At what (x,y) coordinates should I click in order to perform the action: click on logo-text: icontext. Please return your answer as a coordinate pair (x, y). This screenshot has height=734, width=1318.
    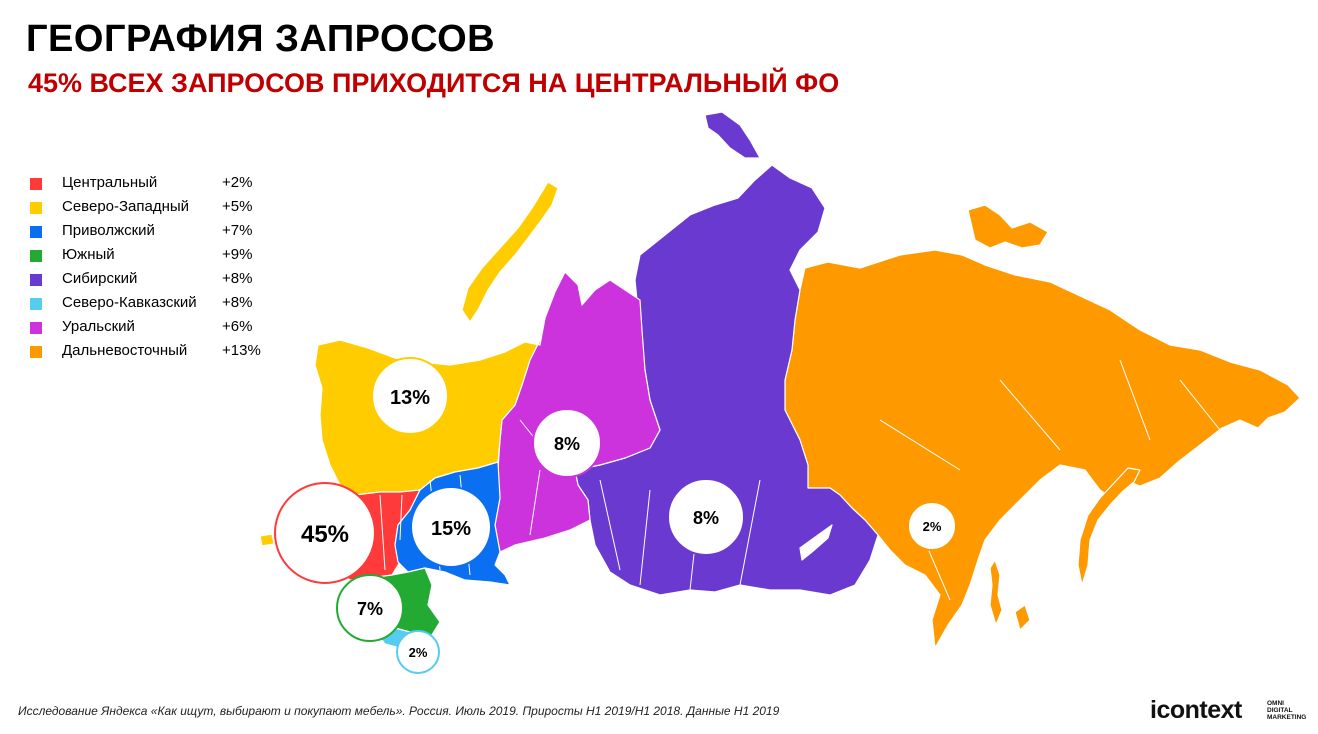
    Looking at the image, I should click on (1196, 710).